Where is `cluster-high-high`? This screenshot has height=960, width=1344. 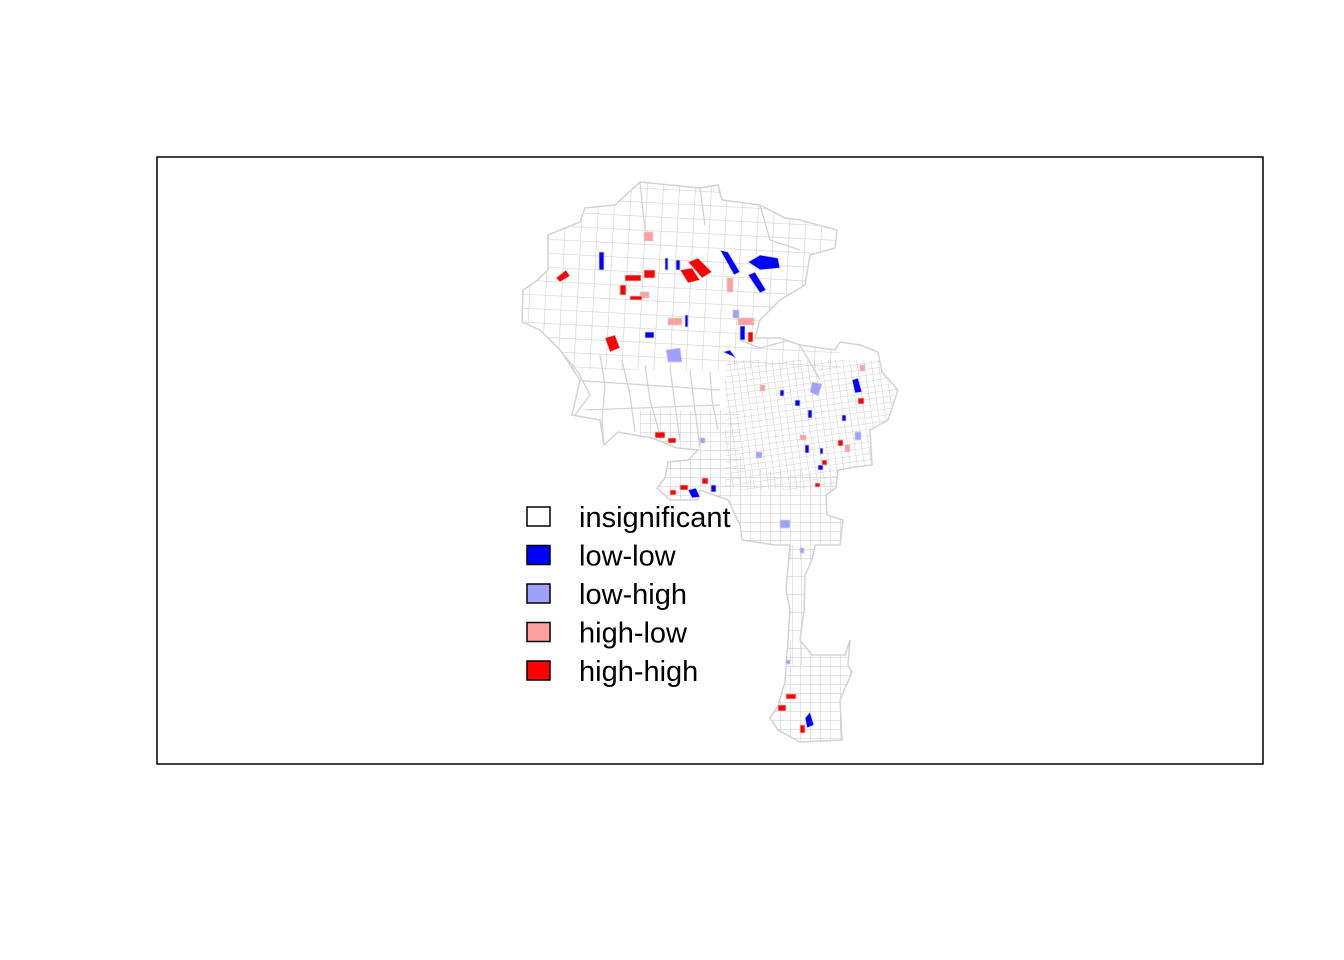
cluster-high-high is located at coordinates (710, 495).